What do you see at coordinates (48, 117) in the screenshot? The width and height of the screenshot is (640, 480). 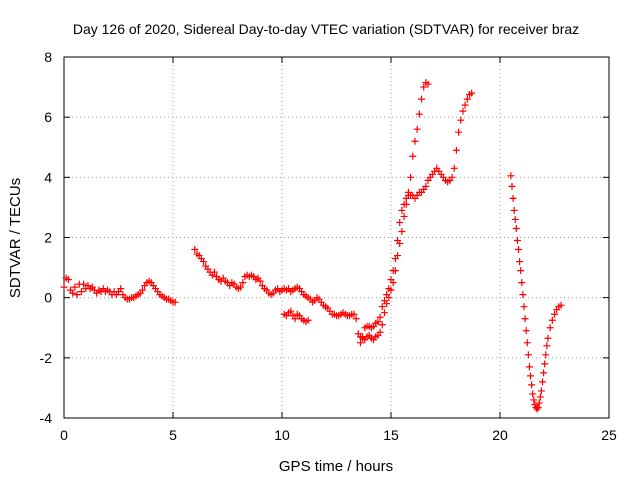 I see `y-tick-label: 6` at bounding box center [48, 117].